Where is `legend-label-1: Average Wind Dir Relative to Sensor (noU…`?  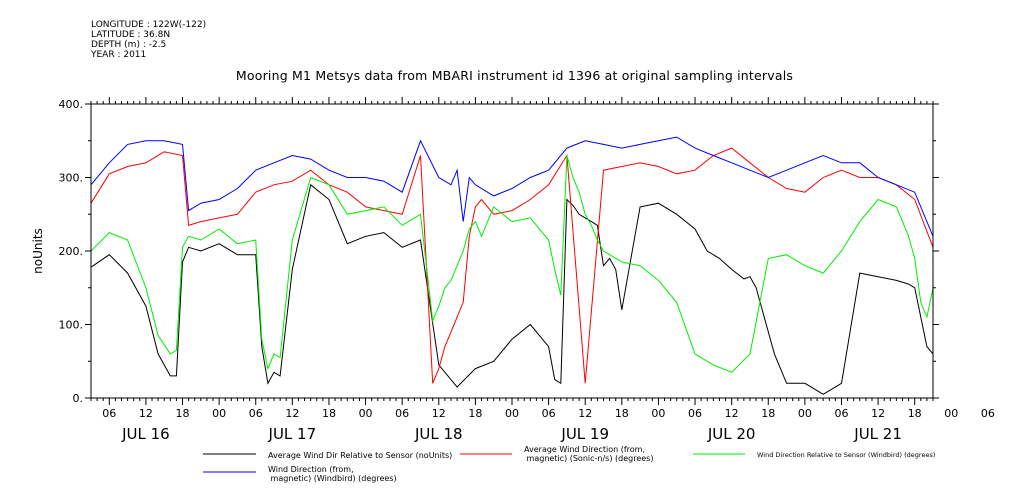
legend-label-1: Average Wind Dir Relative to Sensor (noU… is located at coordinates (360, 455).